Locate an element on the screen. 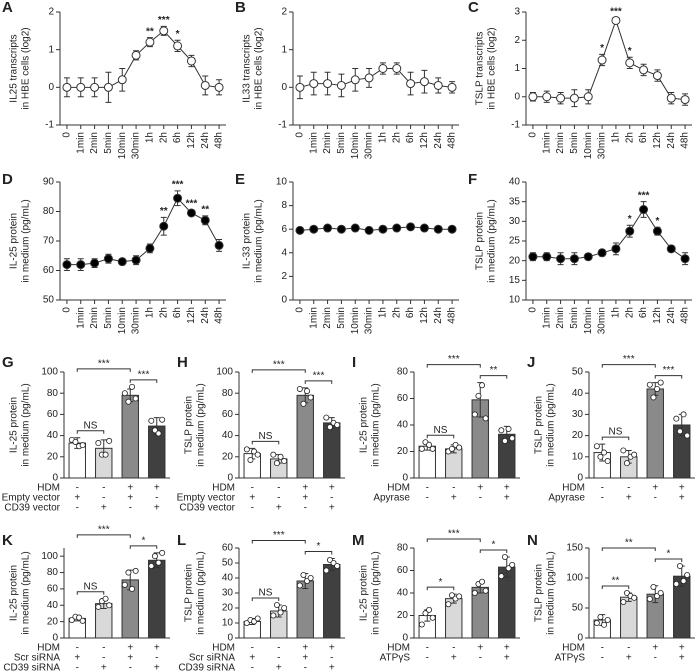  bar is located at coordinates (157, 599).